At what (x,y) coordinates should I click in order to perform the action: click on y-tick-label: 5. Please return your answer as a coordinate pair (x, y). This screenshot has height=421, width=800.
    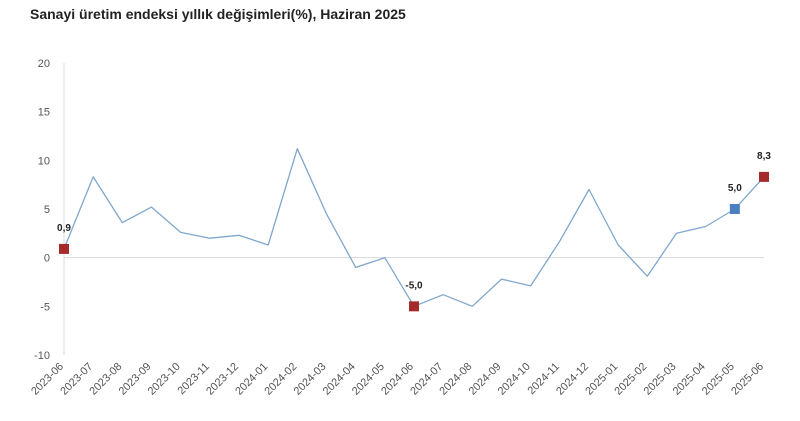
    Looking at the image, I should click on (47, 210).